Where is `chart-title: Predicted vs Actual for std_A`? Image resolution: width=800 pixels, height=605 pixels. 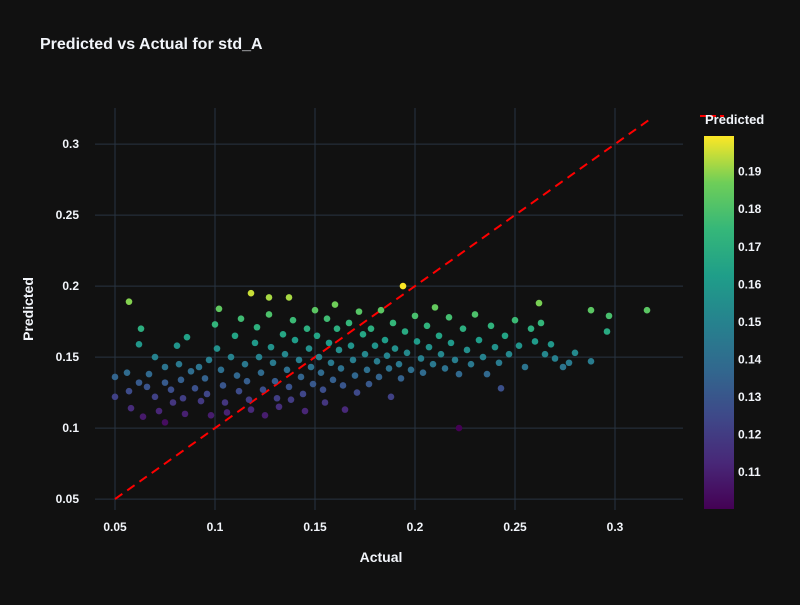 chart-title: Predicted vs Actual for std_A is located at coordinates (151, 44).